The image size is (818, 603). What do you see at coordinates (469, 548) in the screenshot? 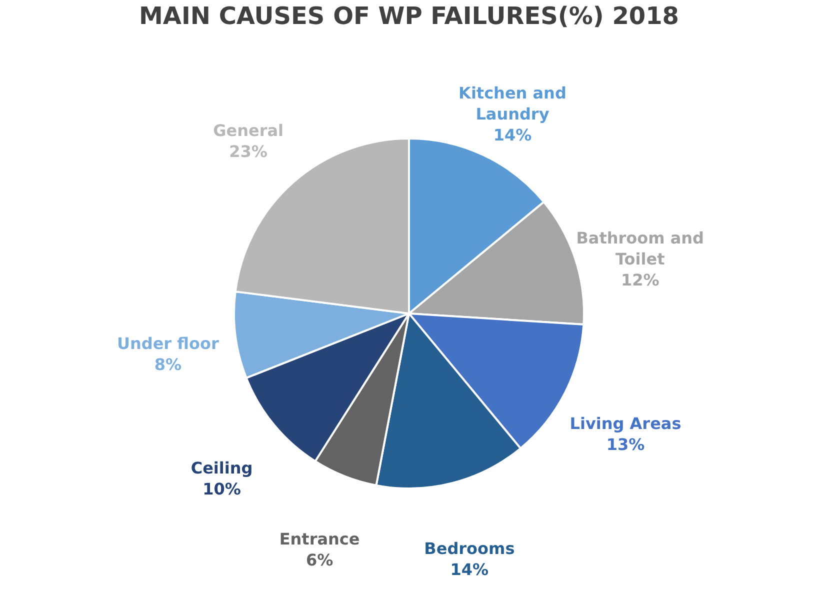
I see `slice-label: Bedrooms` at bounding box center [469, 548].